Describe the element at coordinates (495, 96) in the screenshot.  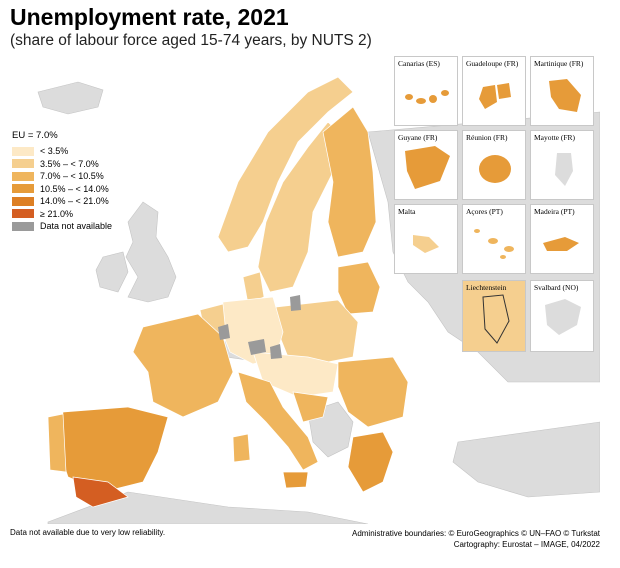
I see `guadeloupe-map` at that location.